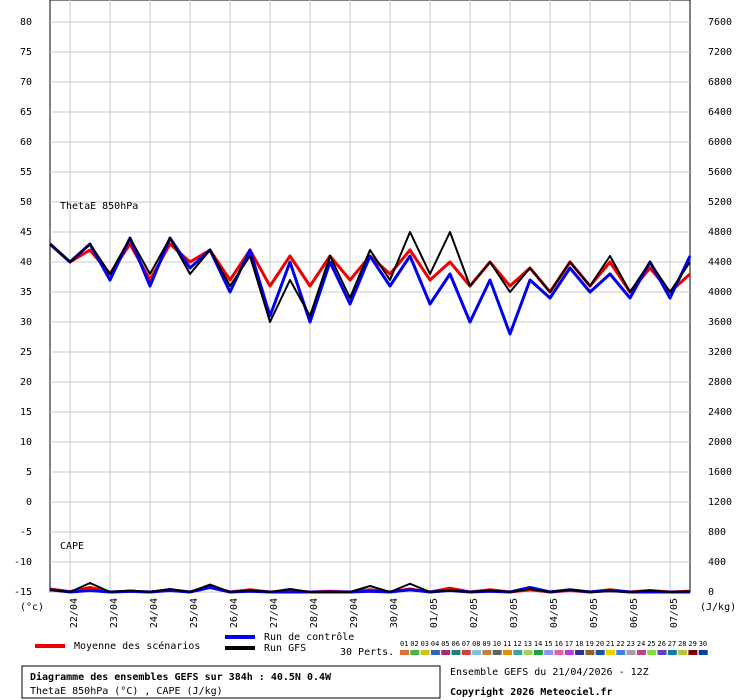 Image resolution: width=740 pixels, height=700 pixels. What do you see at coordinates (720, 52) in the screenshot?
I see `y2-tick-label: 7200` at bounding box center [720, 52].